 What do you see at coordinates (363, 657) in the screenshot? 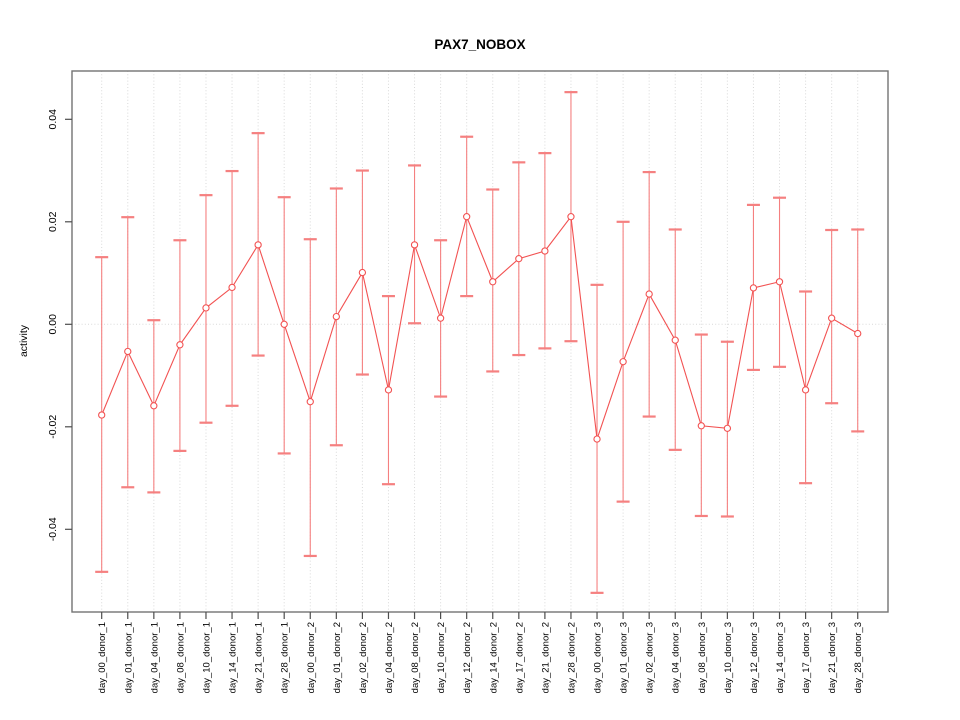
I see `x-tick-label: day_02_donor_2` at bounding box center [363, 657].